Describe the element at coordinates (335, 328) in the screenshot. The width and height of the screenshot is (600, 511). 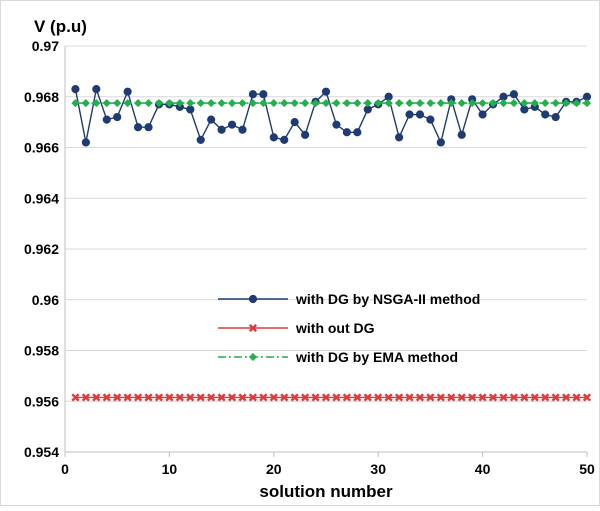
I see `legend-label: with out DG` at that location.